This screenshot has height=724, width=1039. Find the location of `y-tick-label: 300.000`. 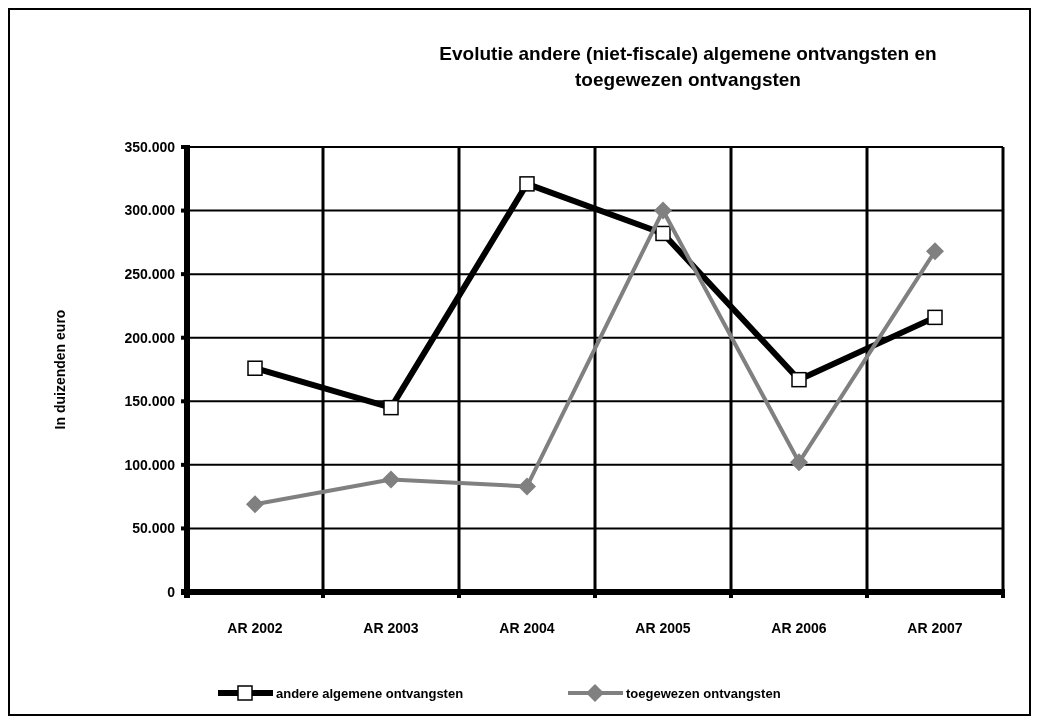

y-tick-label: 300.000 is located at coordinates (150, 210).